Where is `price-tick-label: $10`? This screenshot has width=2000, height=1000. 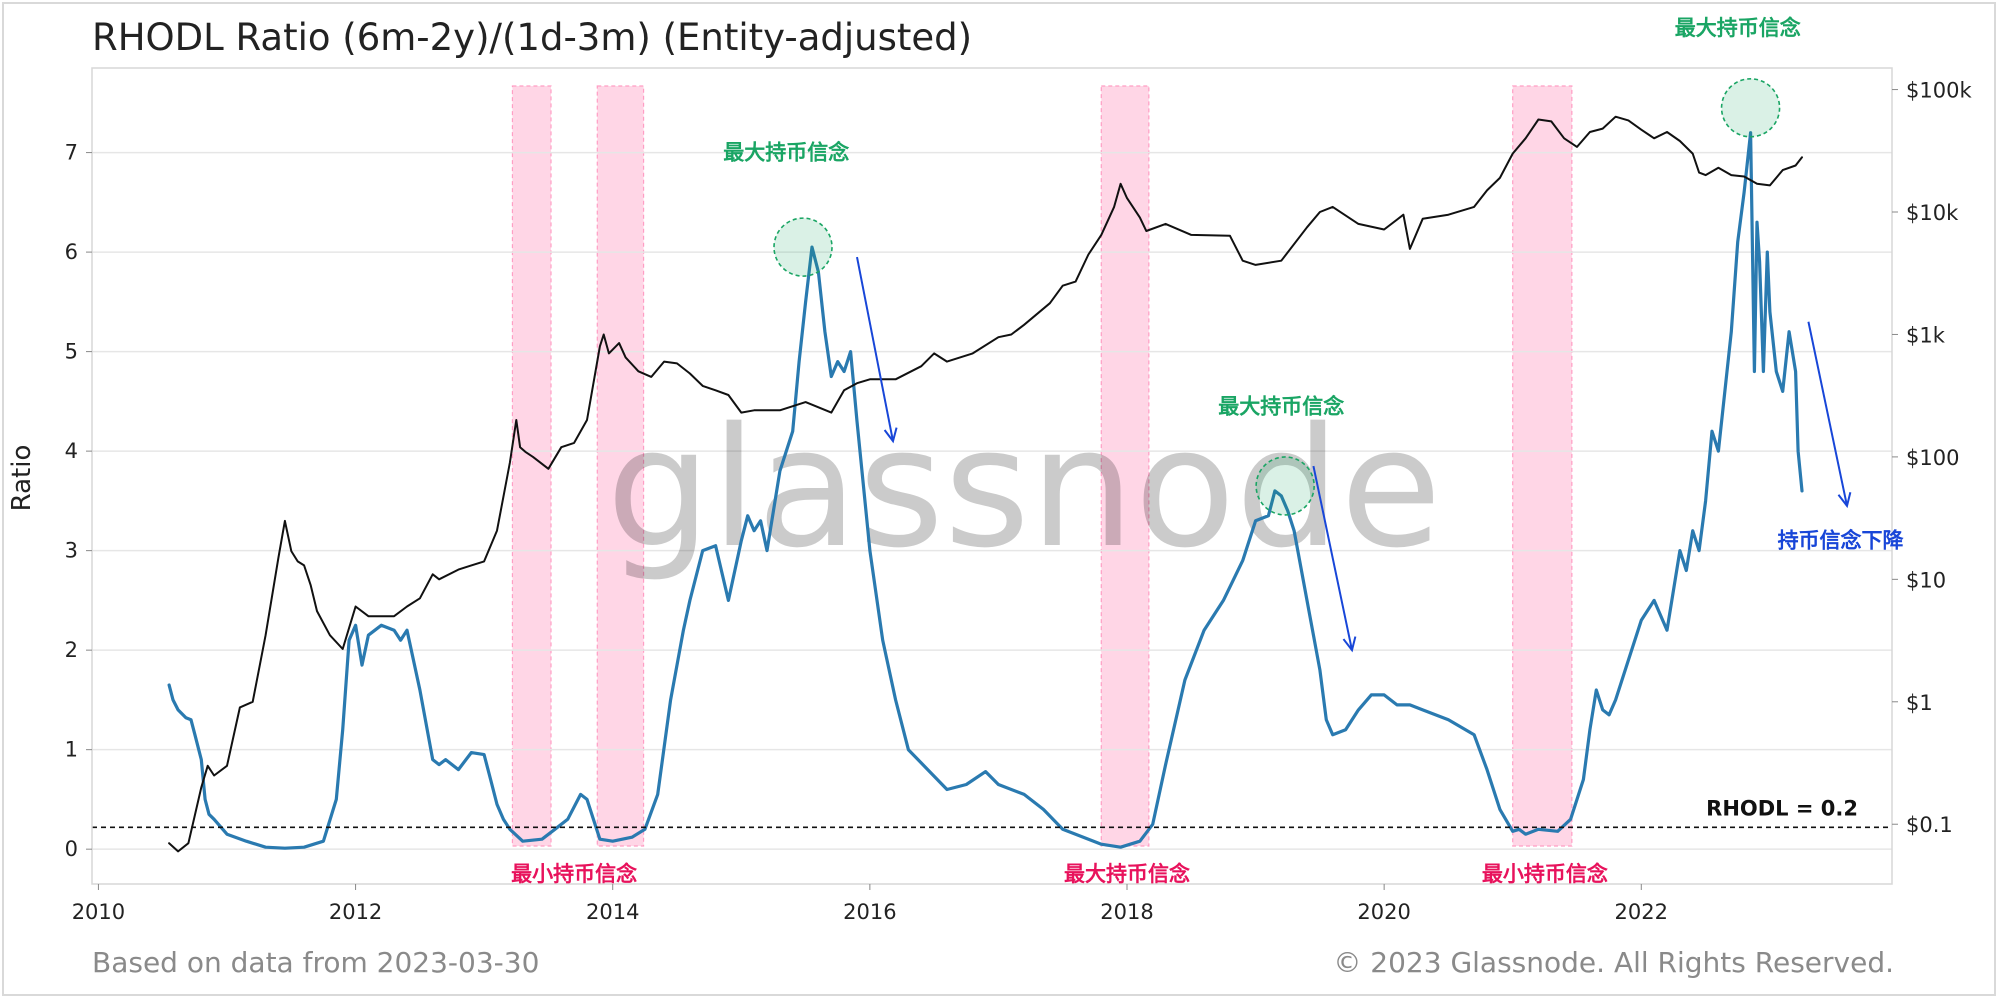
price-tick-label: $10 is located at coordinates (1926, 580).